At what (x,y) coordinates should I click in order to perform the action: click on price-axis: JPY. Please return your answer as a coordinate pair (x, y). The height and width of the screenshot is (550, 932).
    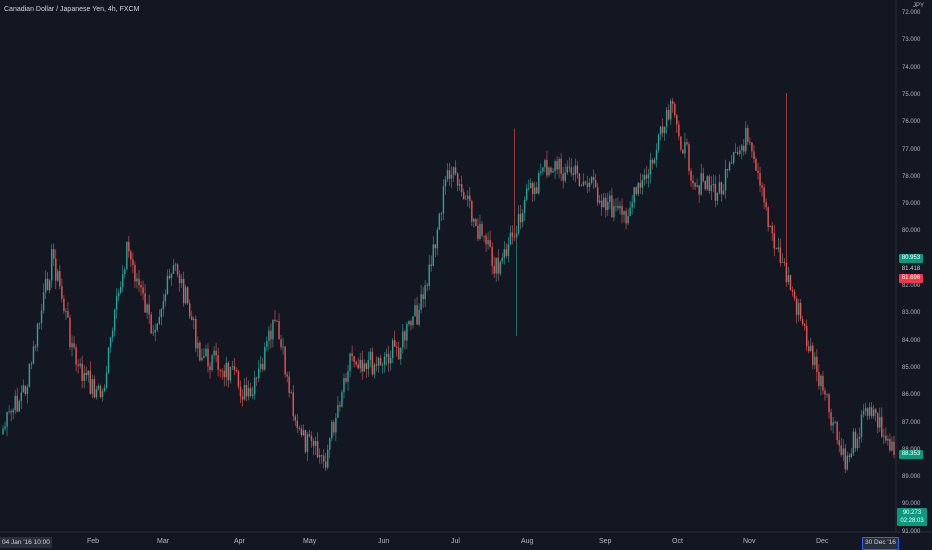
    Looking at the image, I should click on (914, 275).